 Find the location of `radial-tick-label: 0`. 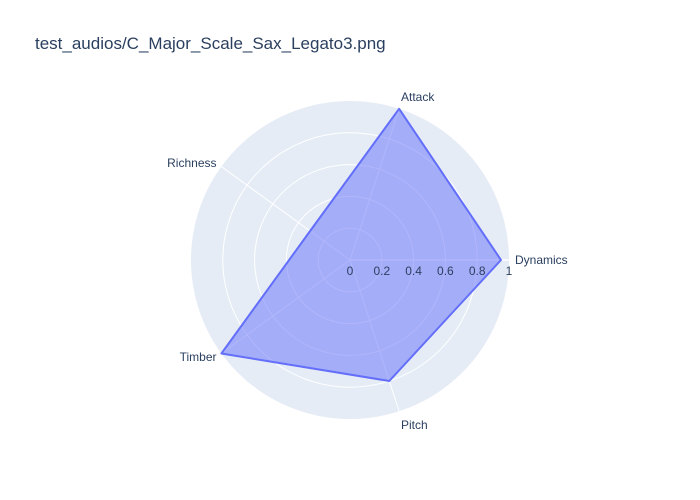

radial-tick-label: 0 is located at coordinates (350, 271).